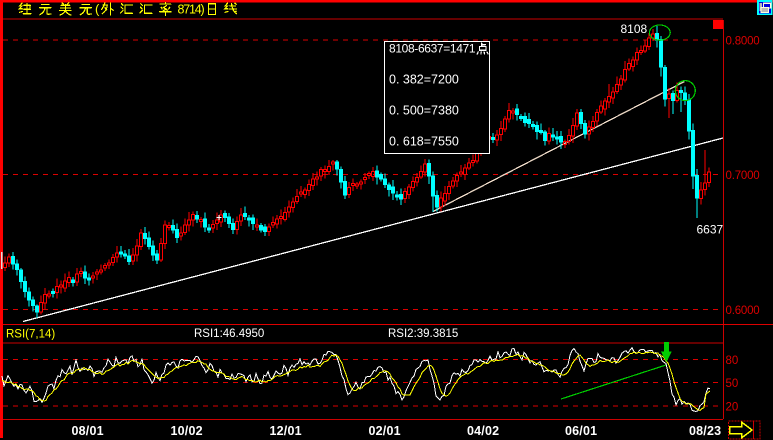 This screenshot has height=440, width=773. Describe the element at coordinates (743, 311) in the screenshot. I see `svg-text: 0.6000` at that location.